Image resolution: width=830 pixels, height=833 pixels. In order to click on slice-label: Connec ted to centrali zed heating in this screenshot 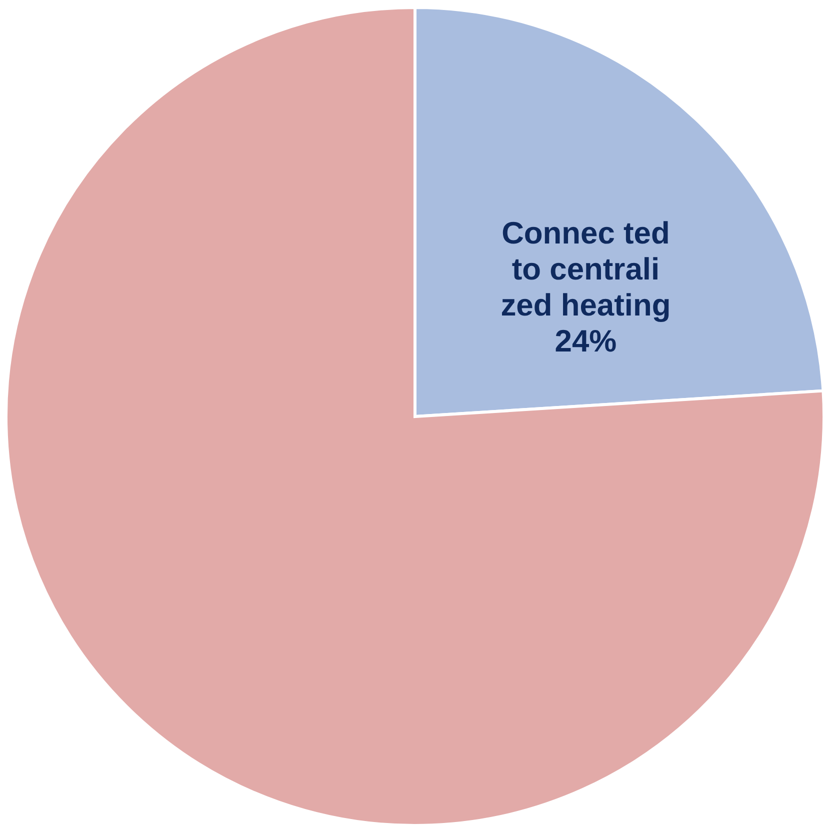, I will do `click(585, 269)`.